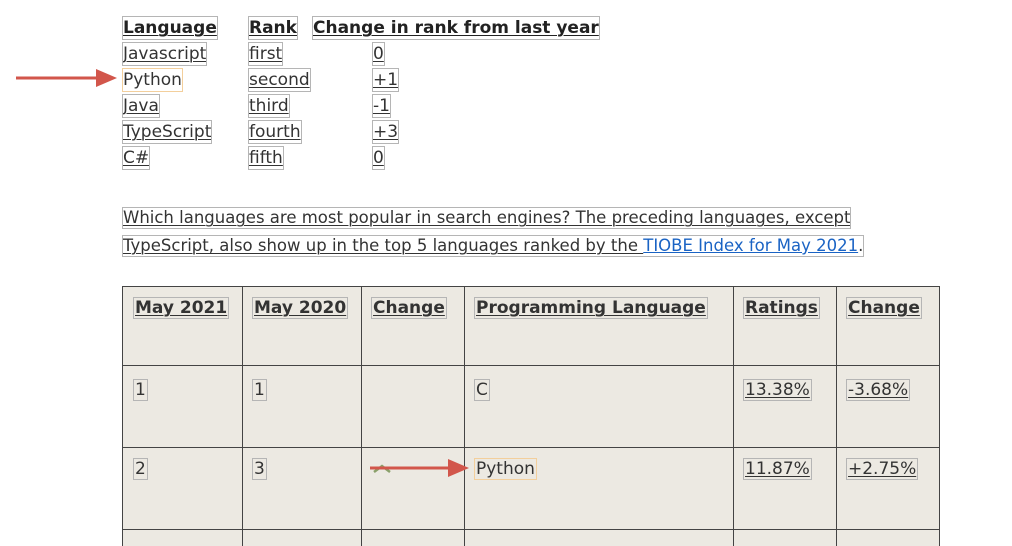 Image resolution: width=1012 pixels, height=546 pixels. What do you see at coordinates (140, 390) in the screenshot?
I see `may-2021-cell: 1` at bounding box center [140, 390].